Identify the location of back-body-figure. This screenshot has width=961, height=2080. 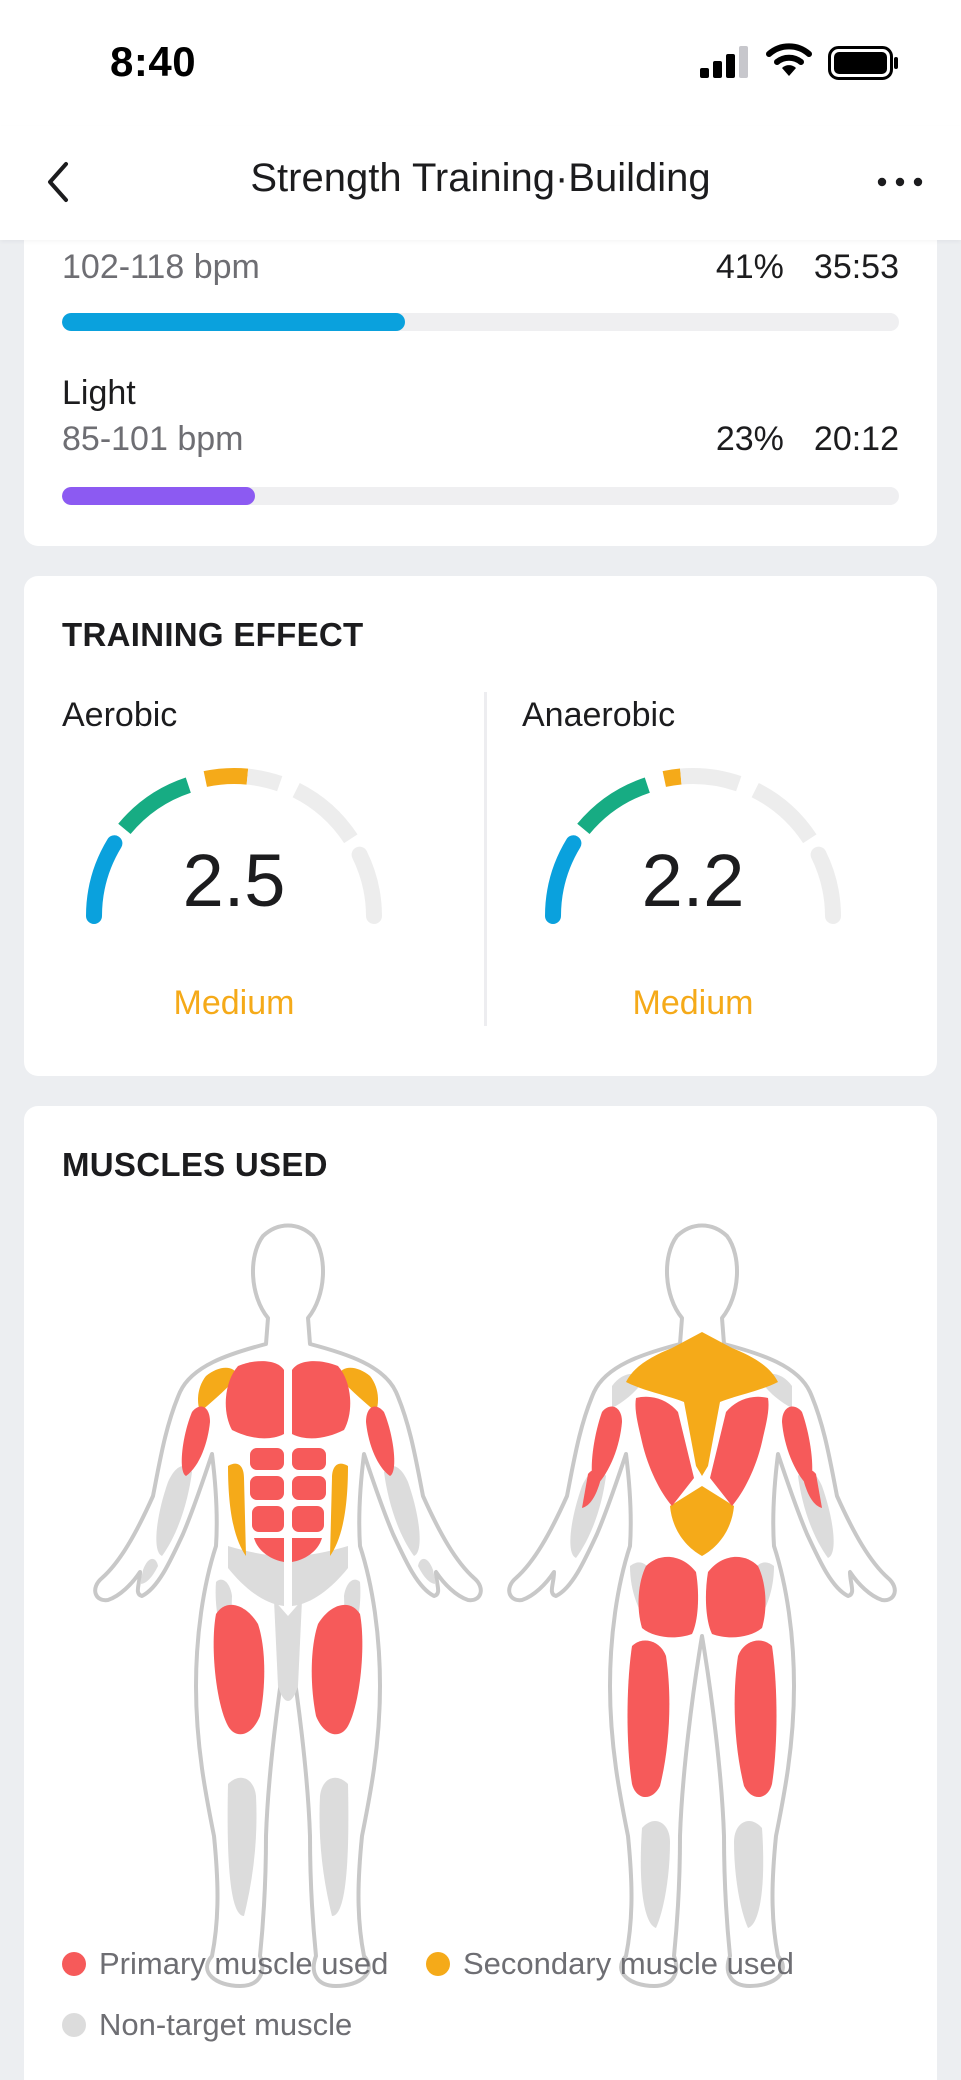
(702, 1605).